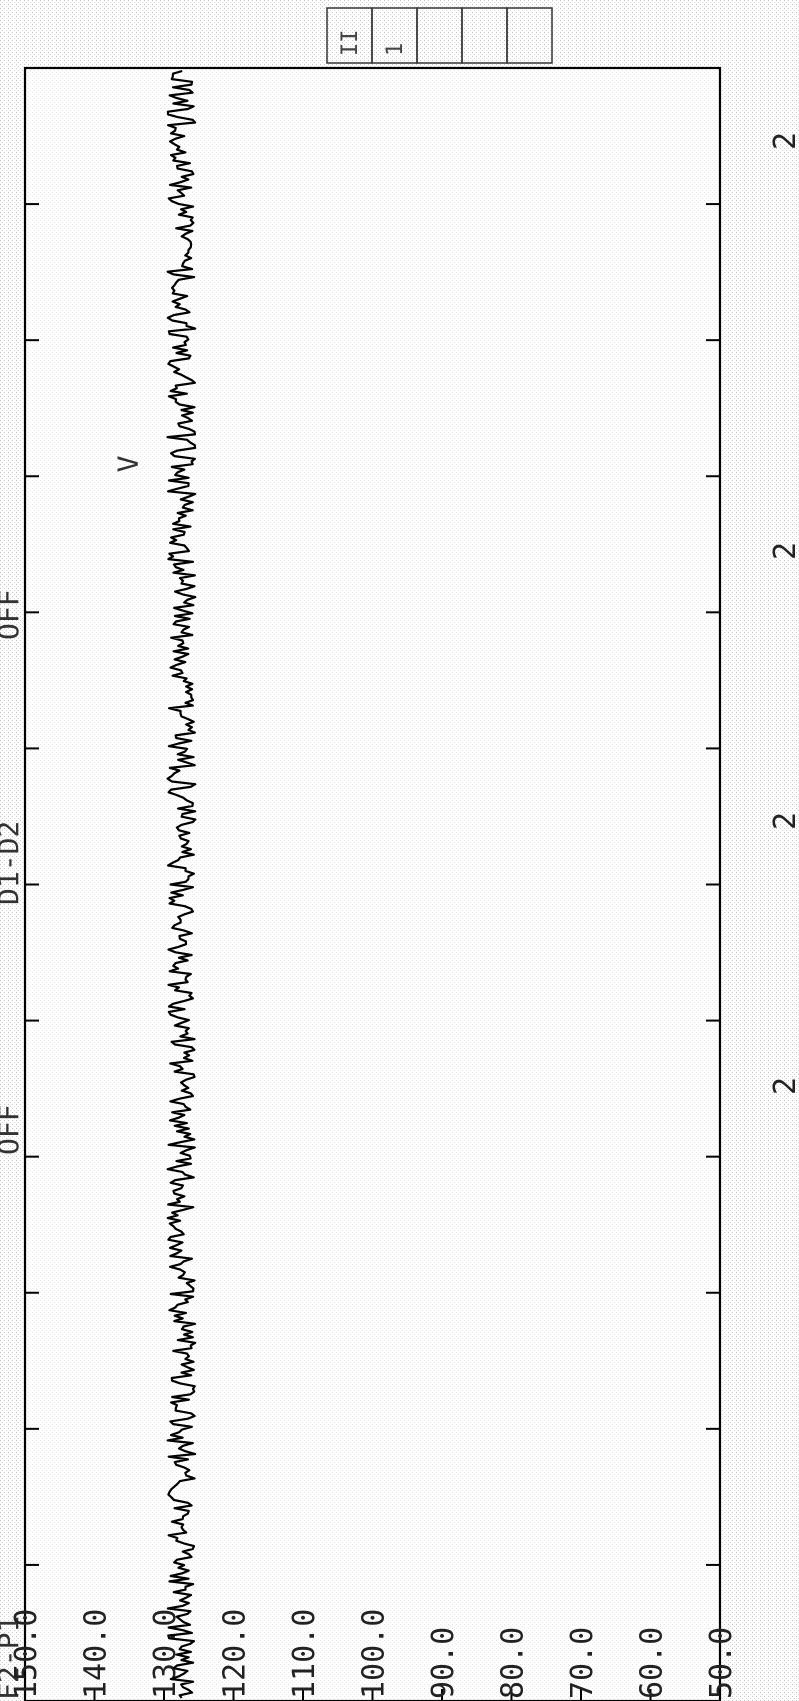 The image size is (799, 1701). What do you see at coordinates (529, 35) in the screenshot?
I see `indicator-box` at bounding box center [529, 35].